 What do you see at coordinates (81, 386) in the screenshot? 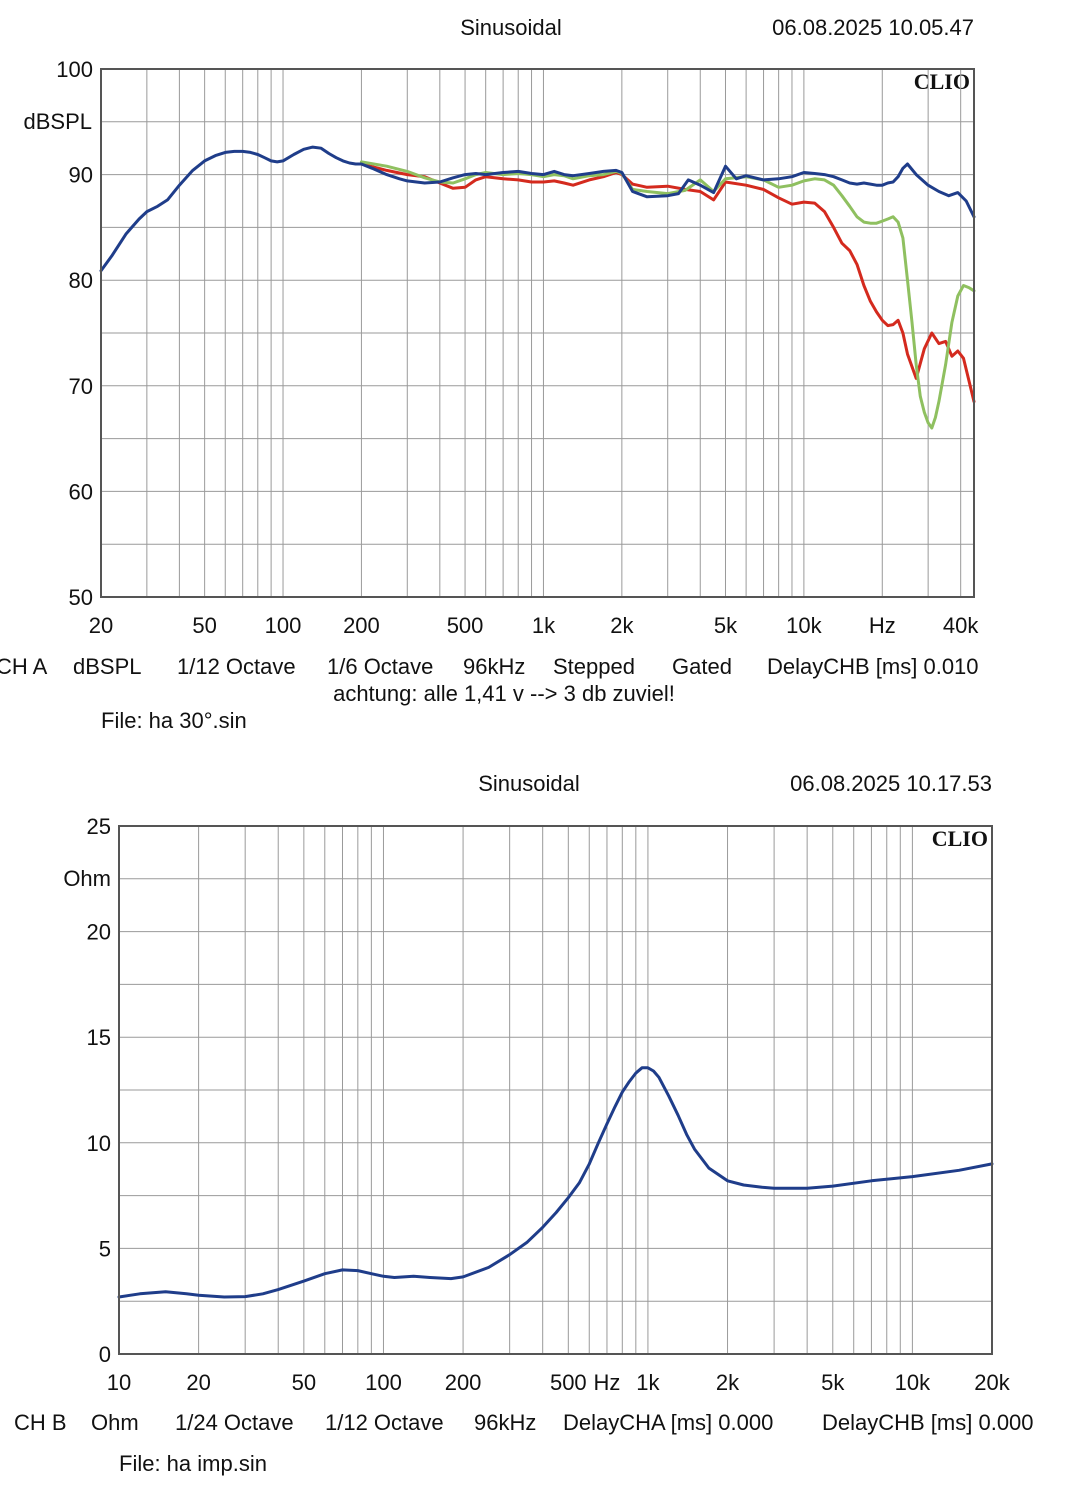
I see `y-tick-label: 70` at bounding box center [81, 386].